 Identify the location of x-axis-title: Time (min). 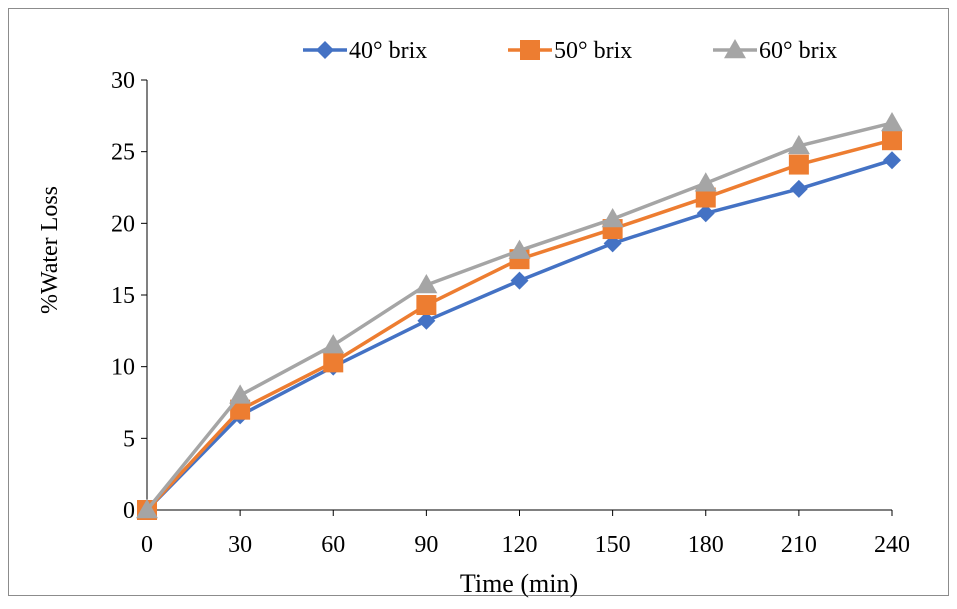
(519, 583).